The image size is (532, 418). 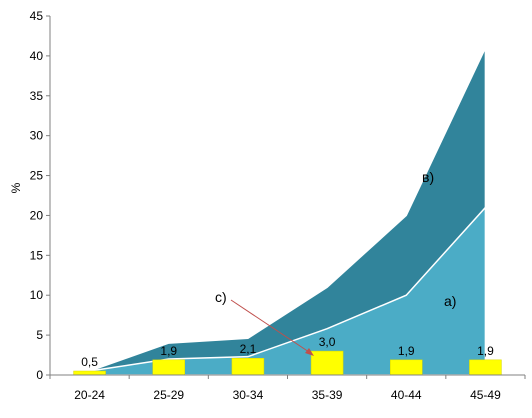 I want to click on data-label-40-44: 1,9, so click(x=406, y=351).